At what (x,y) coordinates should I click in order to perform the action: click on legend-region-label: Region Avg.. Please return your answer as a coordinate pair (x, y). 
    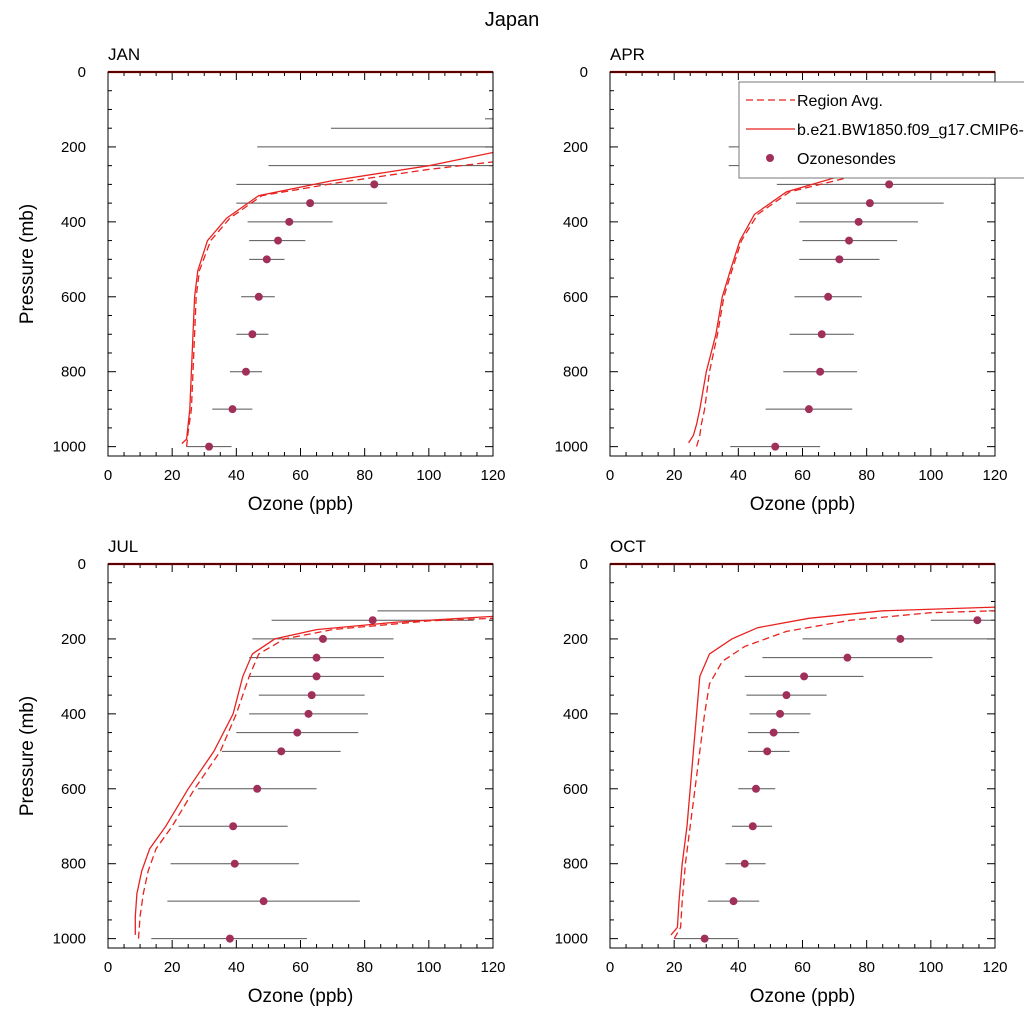
    Looking at the image, I should click on (840, 101).